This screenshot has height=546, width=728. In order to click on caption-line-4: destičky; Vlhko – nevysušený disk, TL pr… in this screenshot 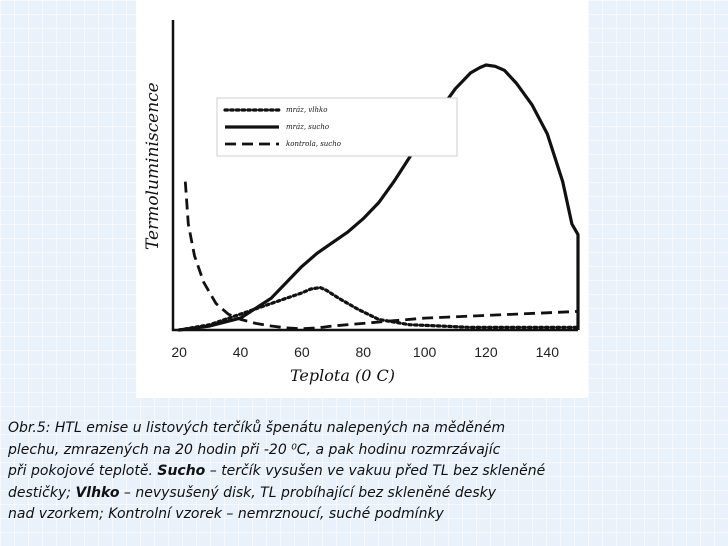, I will do `click(353, 494)`.